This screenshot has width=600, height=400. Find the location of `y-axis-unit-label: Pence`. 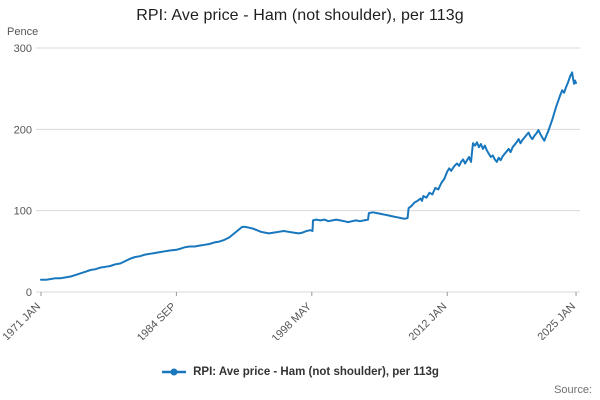

y-axis-unit-label: Pence is located at coordinates (23, 32).